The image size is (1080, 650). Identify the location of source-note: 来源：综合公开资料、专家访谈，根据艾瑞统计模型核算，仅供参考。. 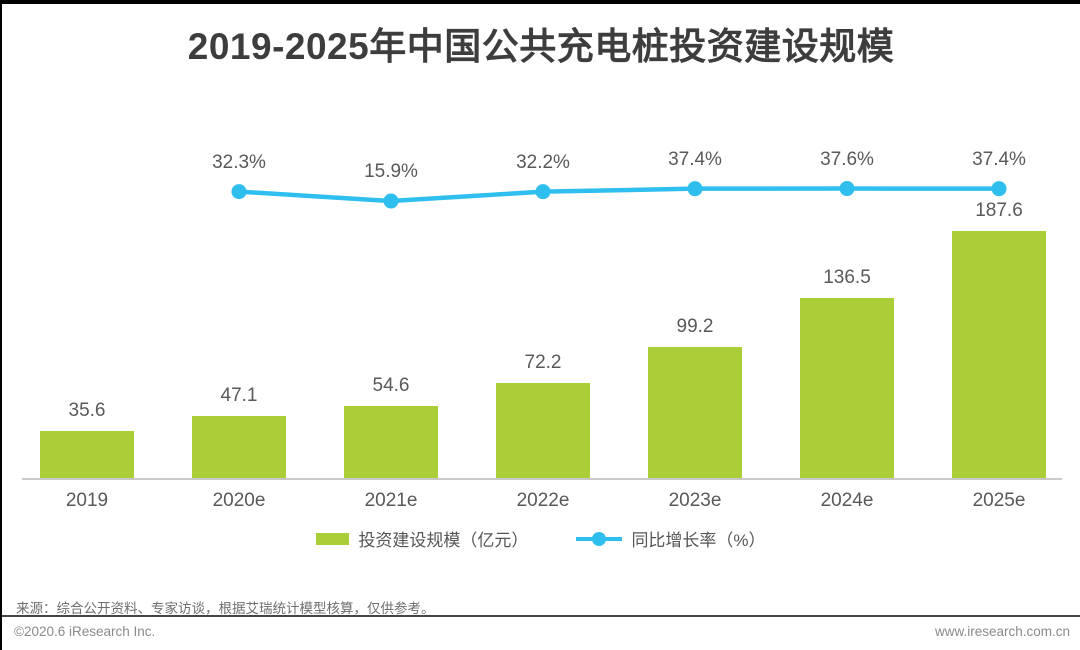
(225, 608).